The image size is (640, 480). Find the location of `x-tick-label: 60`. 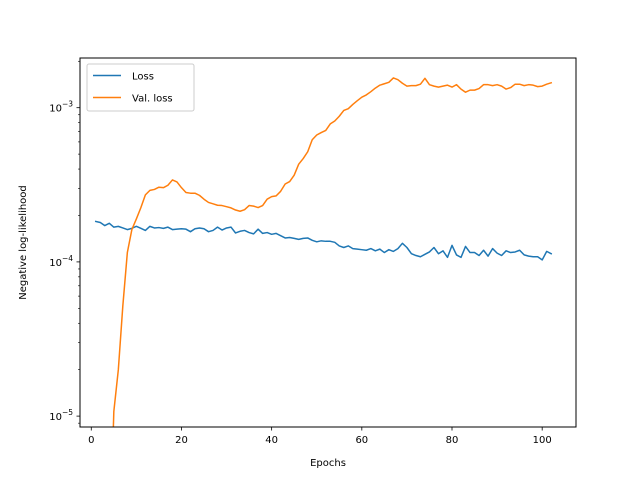

x-tick-label: 60 is located at coordinates (361, 440).